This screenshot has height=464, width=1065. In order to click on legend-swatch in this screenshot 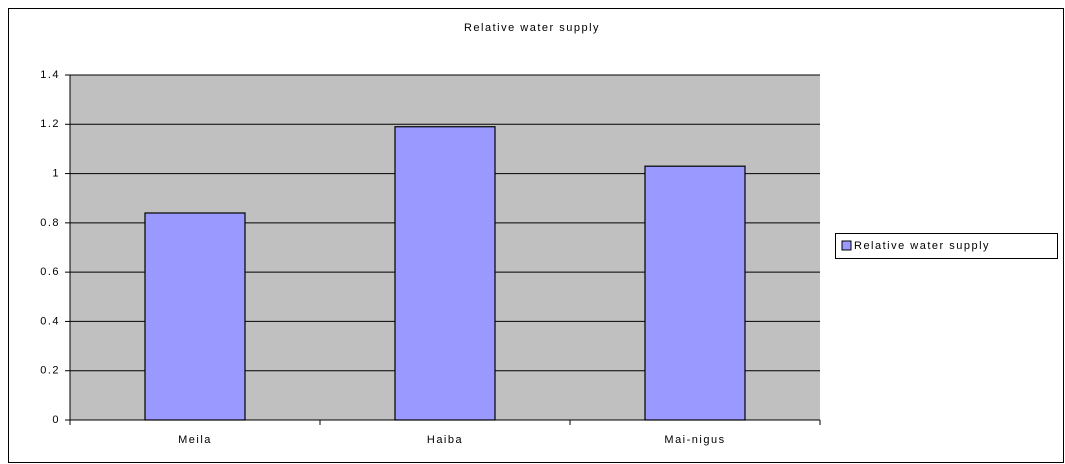, I will do `click(846, 245)`.